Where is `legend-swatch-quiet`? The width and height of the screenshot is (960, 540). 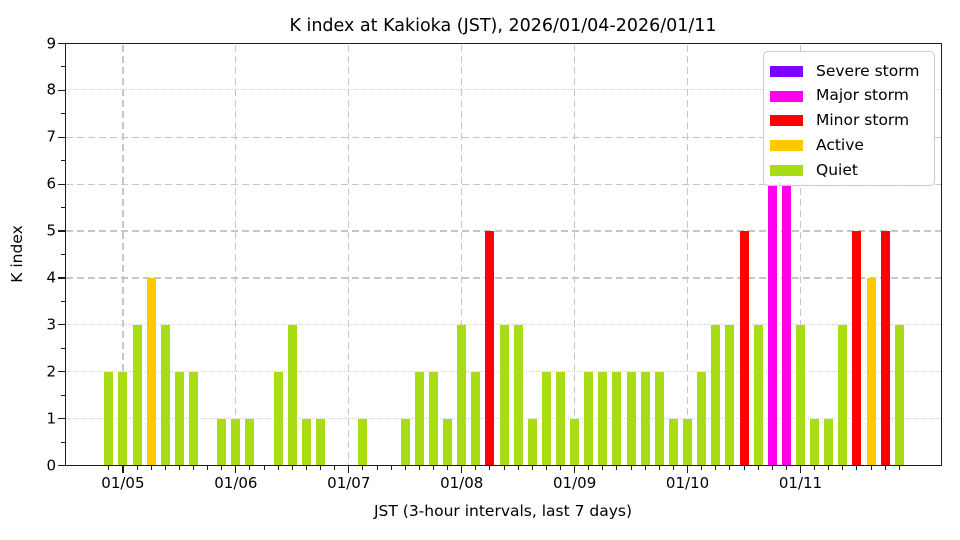
legend-swatch-quiet is located at coordinates (786, 171).